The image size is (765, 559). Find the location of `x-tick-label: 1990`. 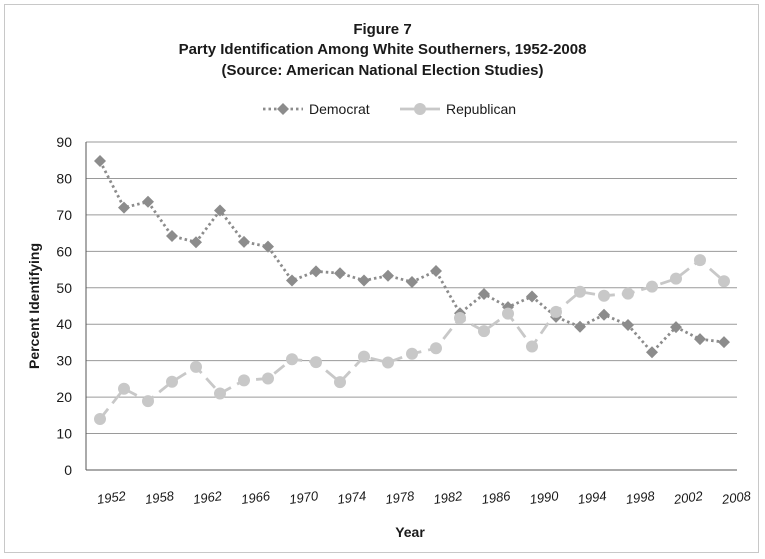

x-tick-label: 1990 is located at coordinates (544, 497).